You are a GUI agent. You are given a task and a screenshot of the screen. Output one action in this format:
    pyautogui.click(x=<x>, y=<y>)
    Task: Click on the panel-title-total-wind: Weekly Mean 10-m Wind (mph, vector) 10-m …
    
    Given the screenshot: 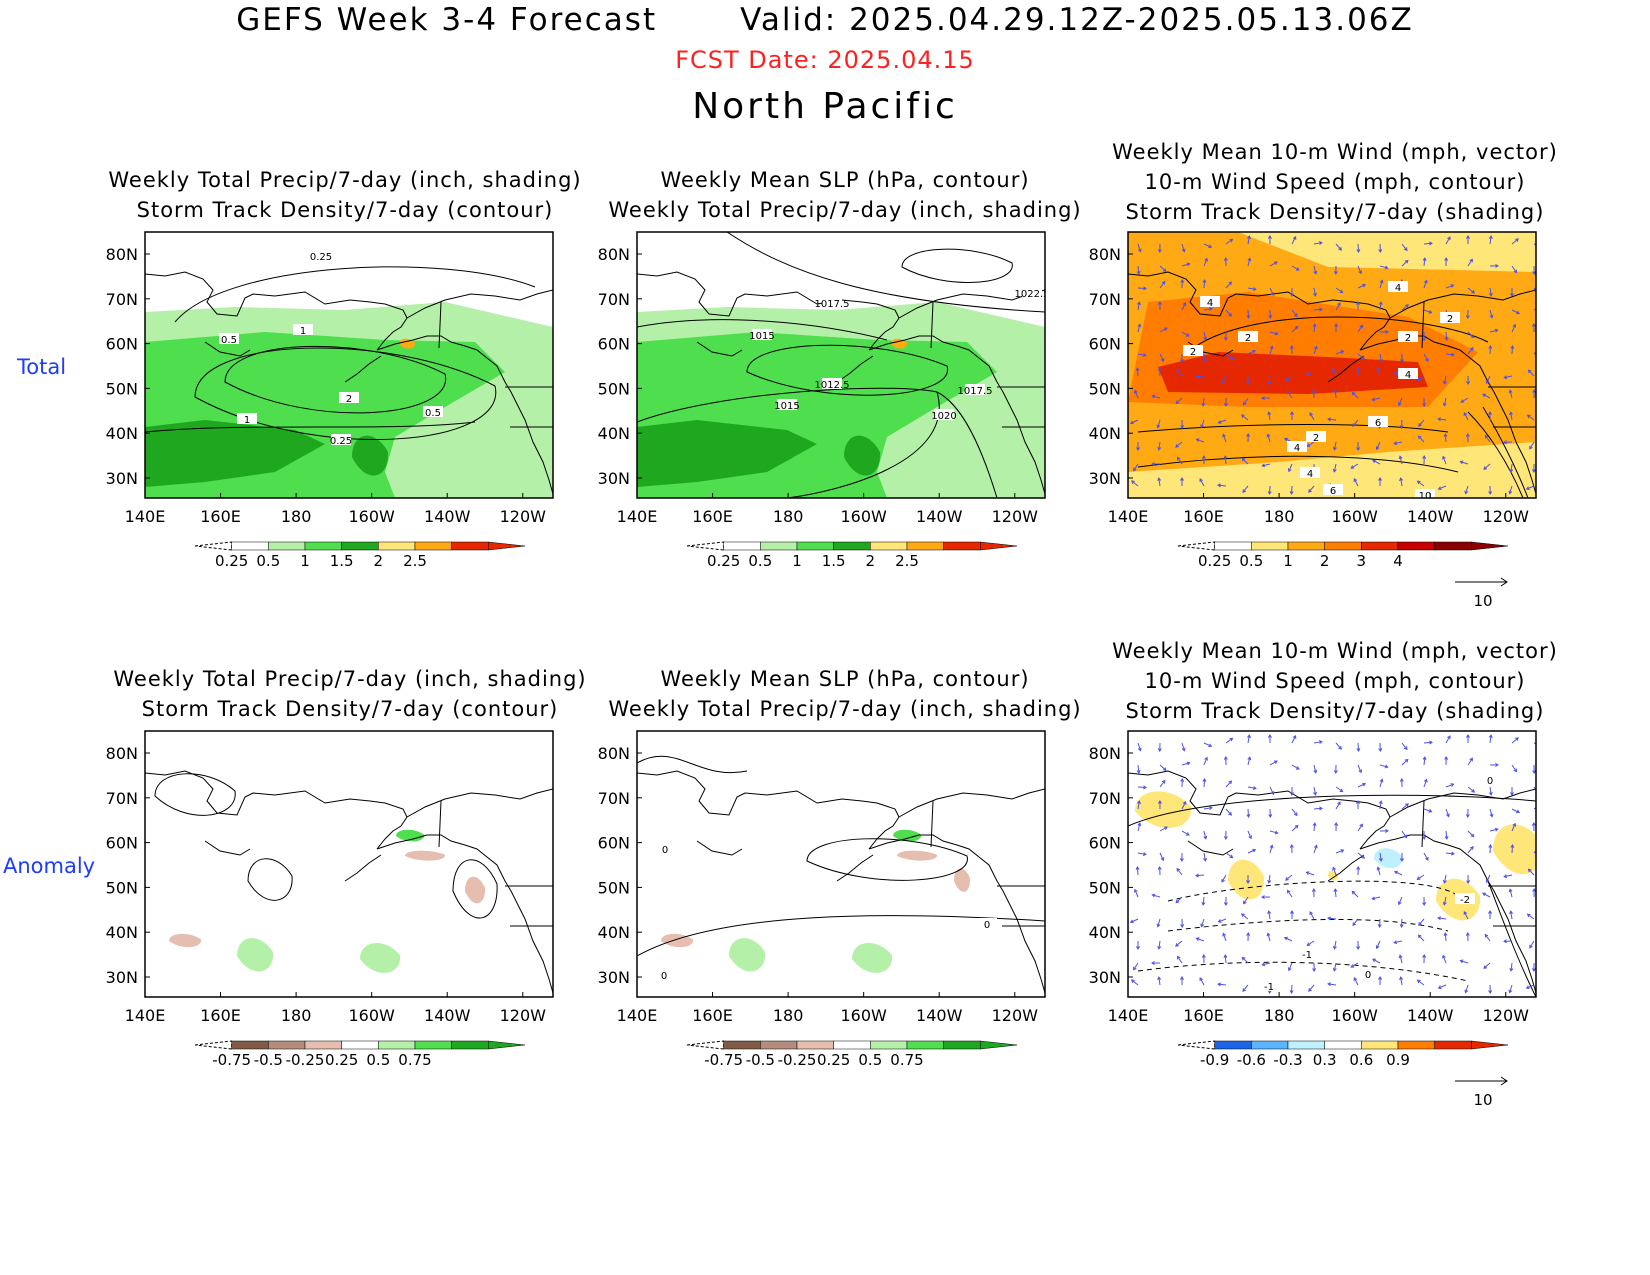 What is the action you would take?
    pyautogui.click(x=1335, y=182)
    